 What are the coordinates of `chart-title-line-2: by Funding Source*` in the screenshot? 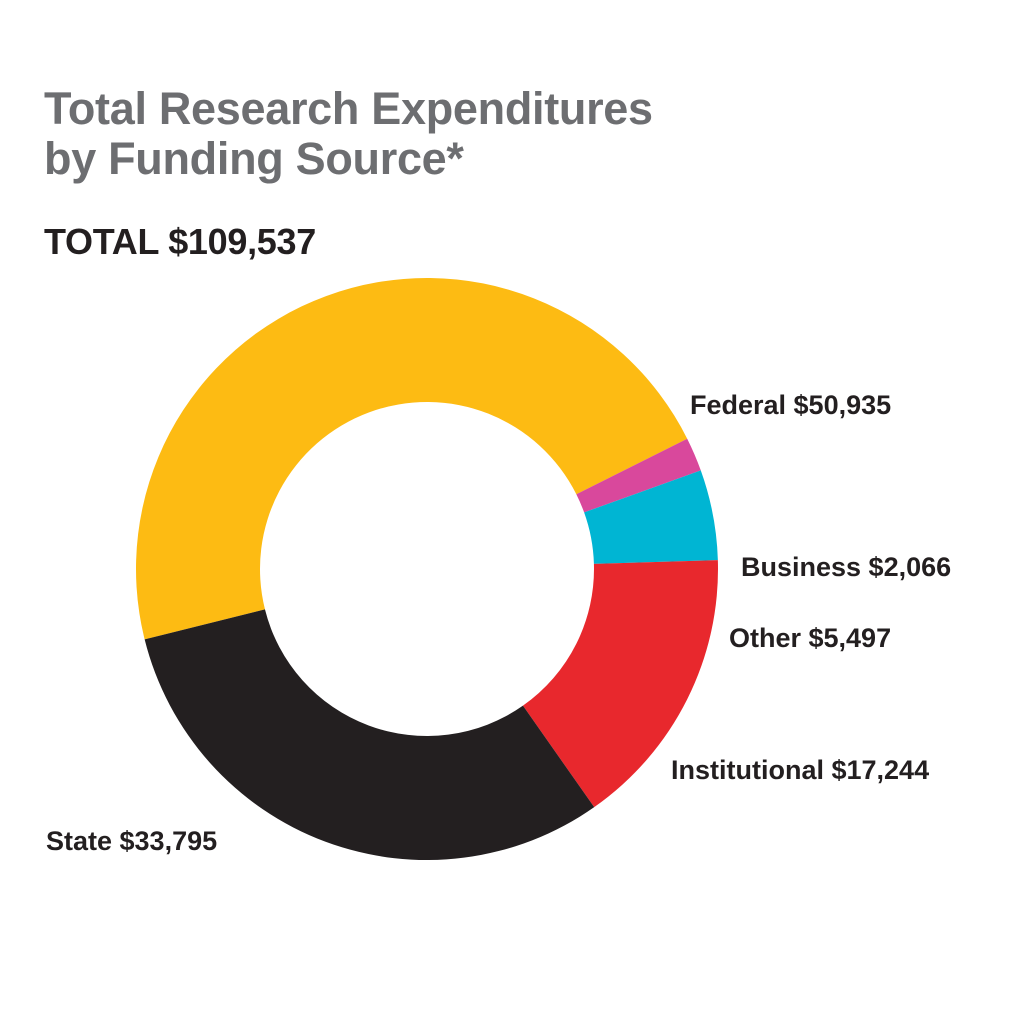 It's located at (254, 158).